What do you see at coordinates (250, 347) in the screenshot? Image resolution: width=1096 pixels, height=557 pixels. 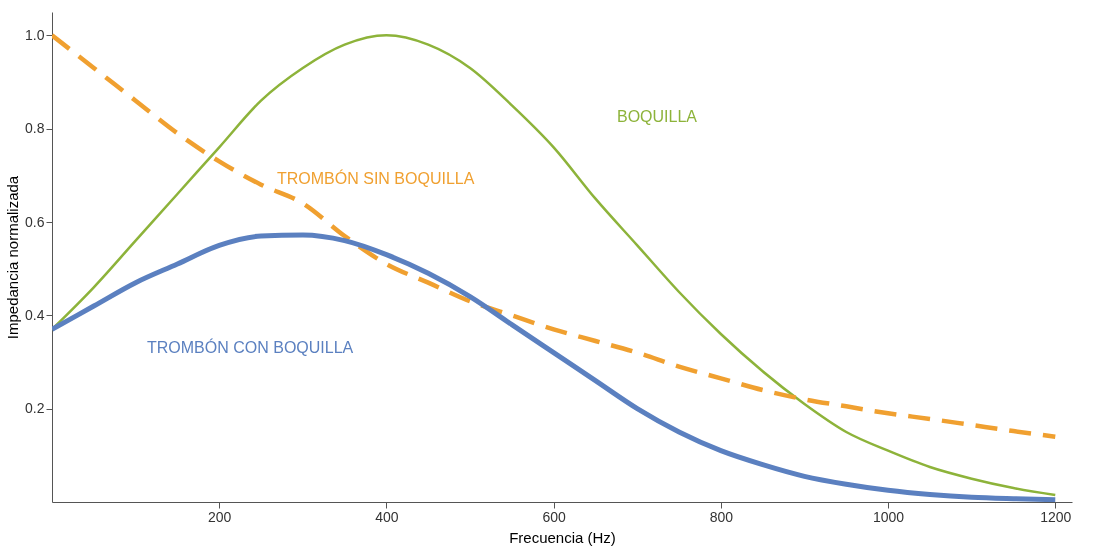 I see `text: TROMBÓN CON BOQUILLA` at bounding box center [250, 347].